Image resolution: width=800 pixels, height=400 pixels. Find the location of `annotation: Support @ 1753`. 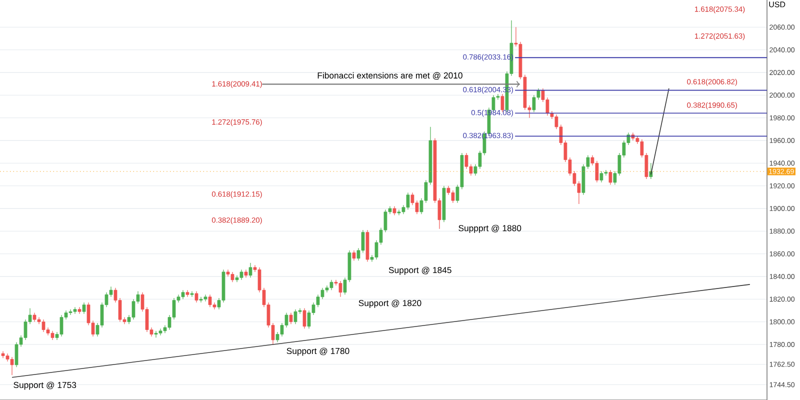

annotation: Support @ 1753 is located at coordinates (45, 386).